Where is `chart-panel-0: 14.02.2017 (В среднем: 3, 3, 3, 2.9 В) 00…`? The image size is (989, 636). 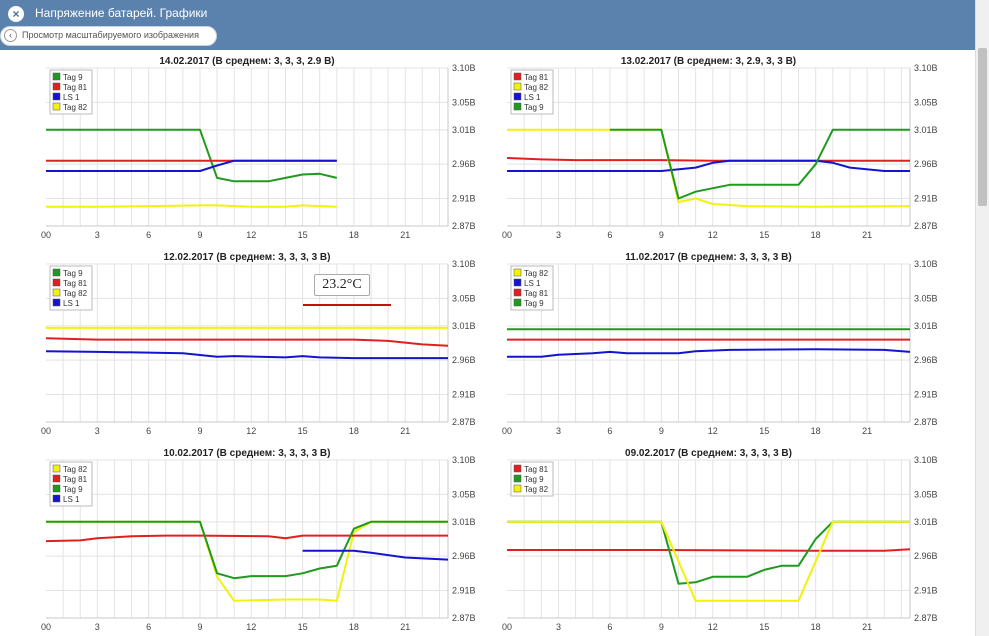 chart-panel-0: 14.02.2017 (В среднем: 3, 3, 3, 2.9 В) 00… is located at coordinates (258, 148).